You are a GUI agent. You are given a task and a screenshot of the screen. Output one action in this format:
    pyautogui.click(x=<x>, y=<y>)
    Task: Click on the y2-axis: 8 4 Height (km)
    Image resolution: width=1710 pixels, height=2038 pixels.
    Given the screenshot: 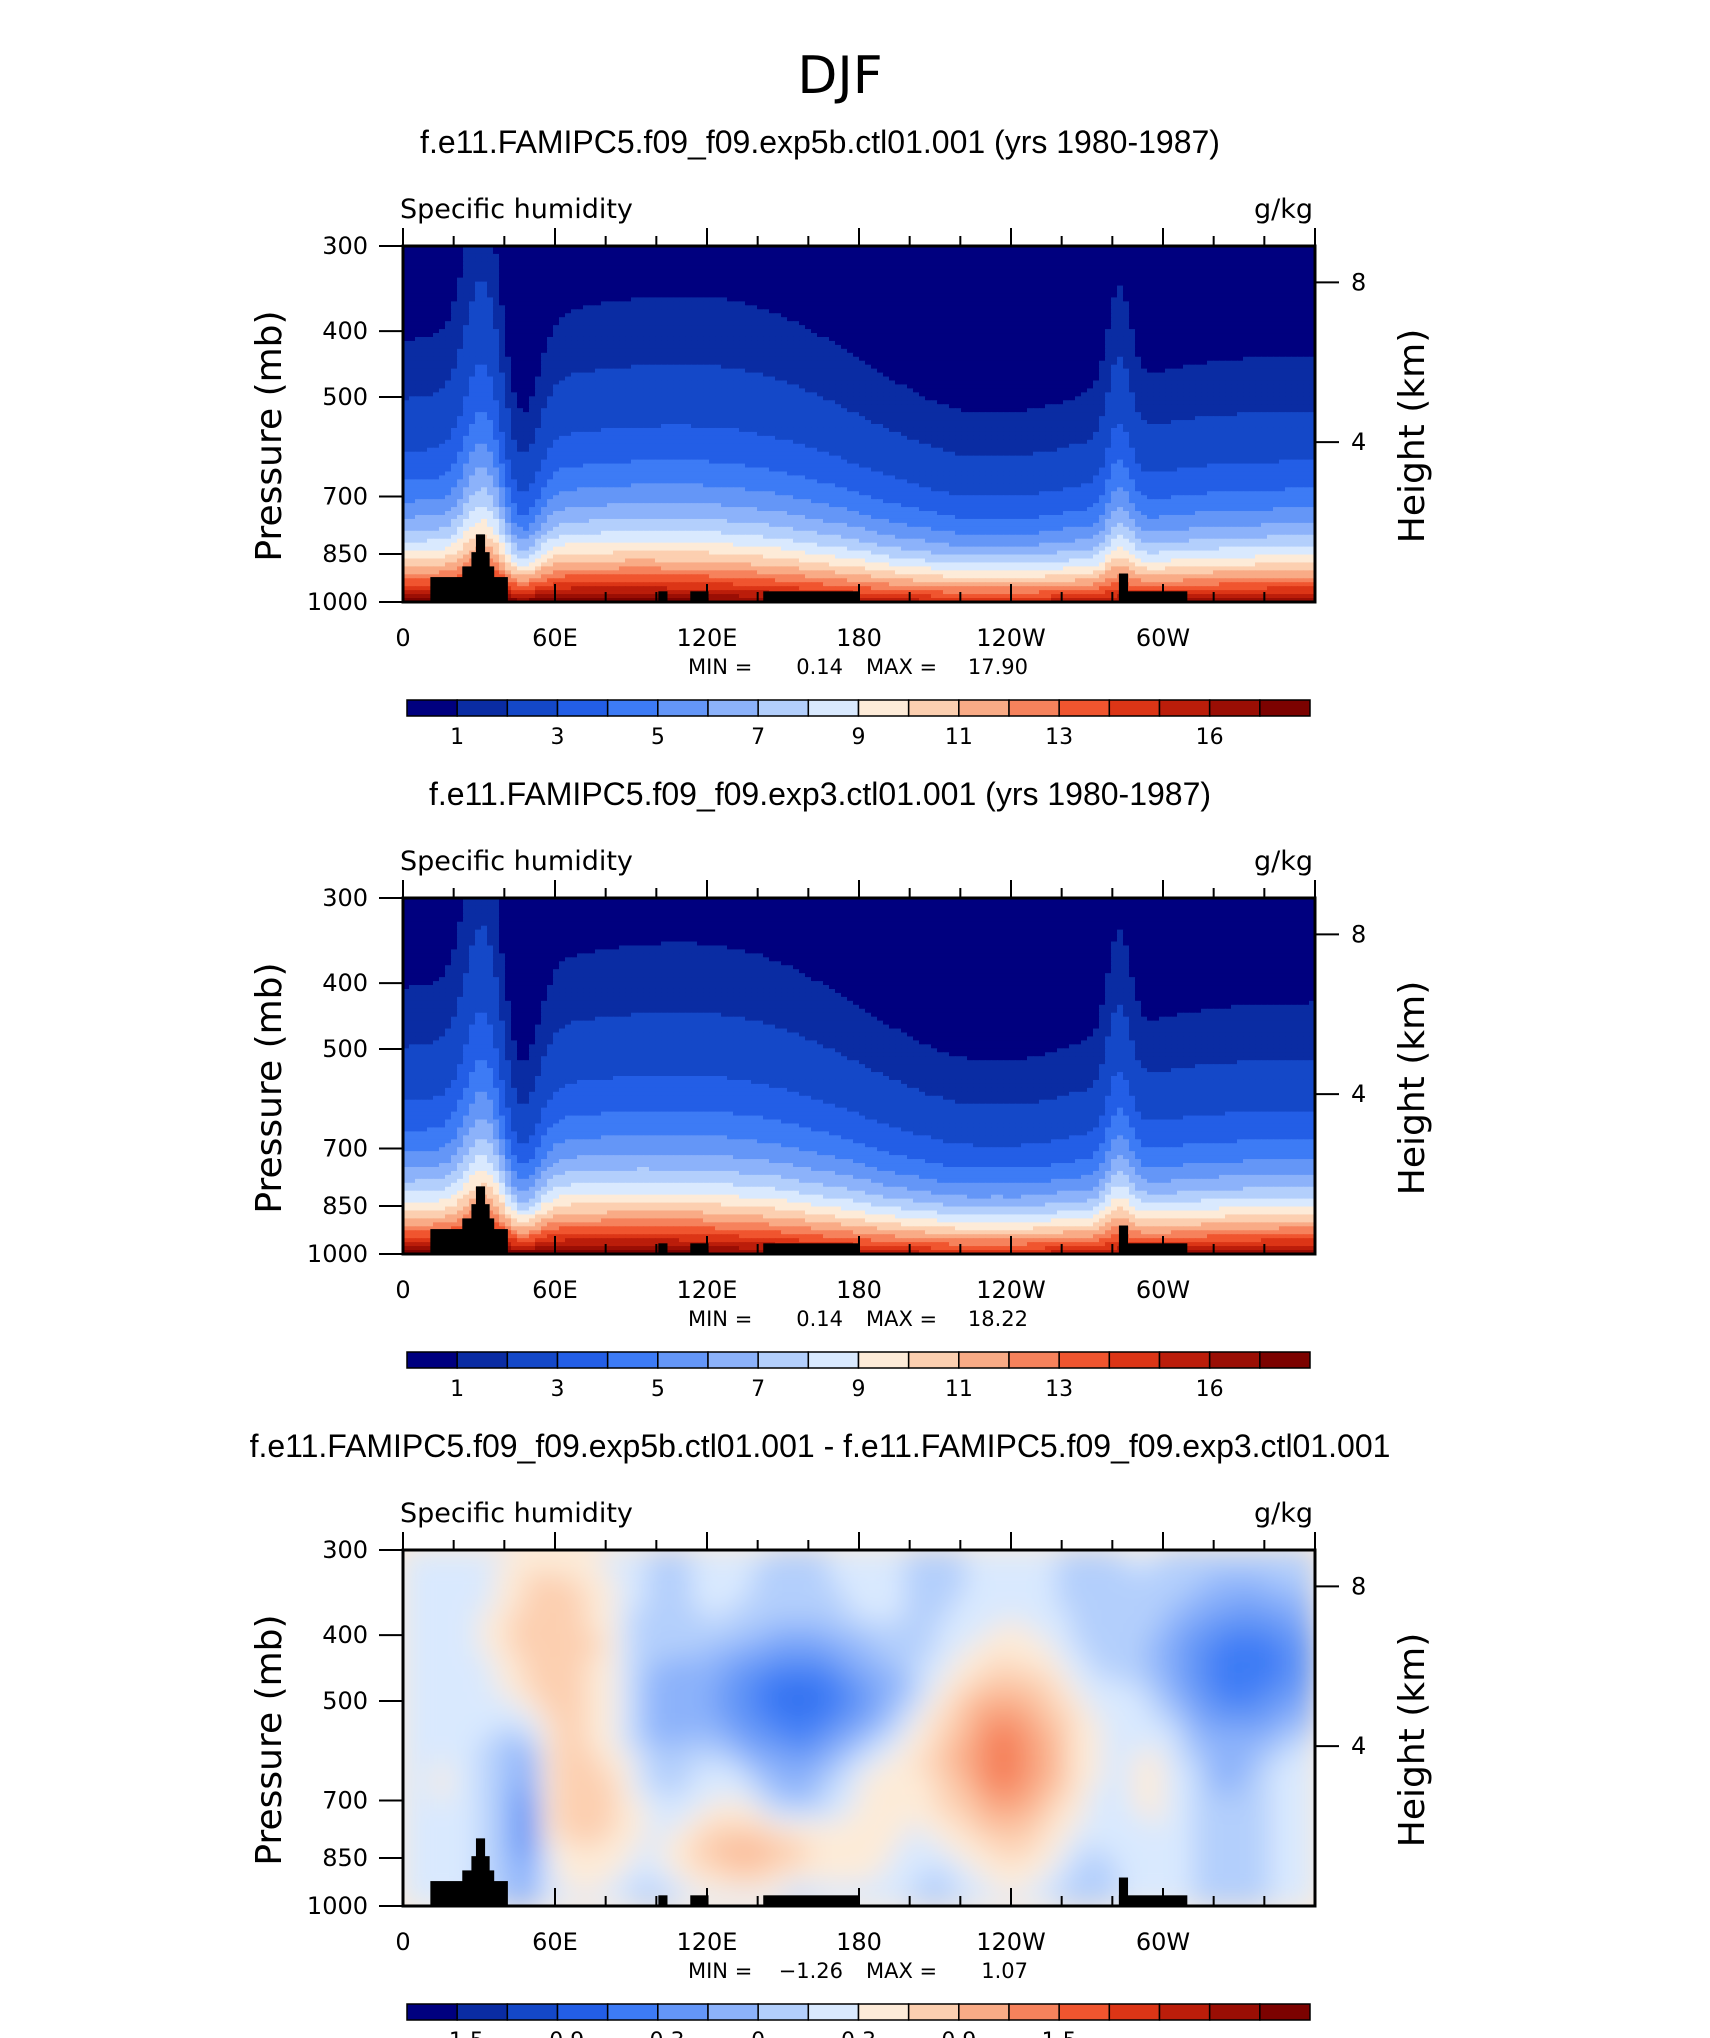 What is the action you would take?
    pyautogui.click(x=1374, y=1057)
    